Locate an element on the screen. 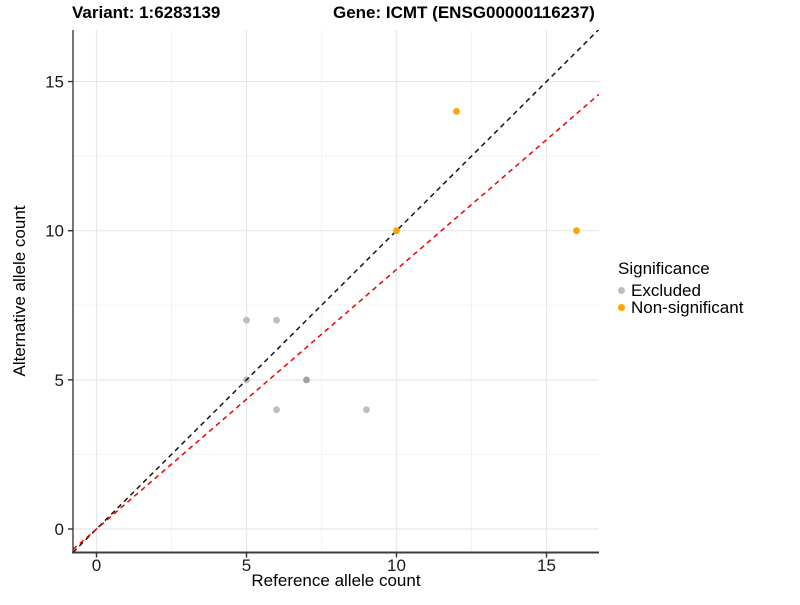 The width and height of the screenshot is (800, 605). x-axis-tick-label: 15 is located at coordinates (546, 565).